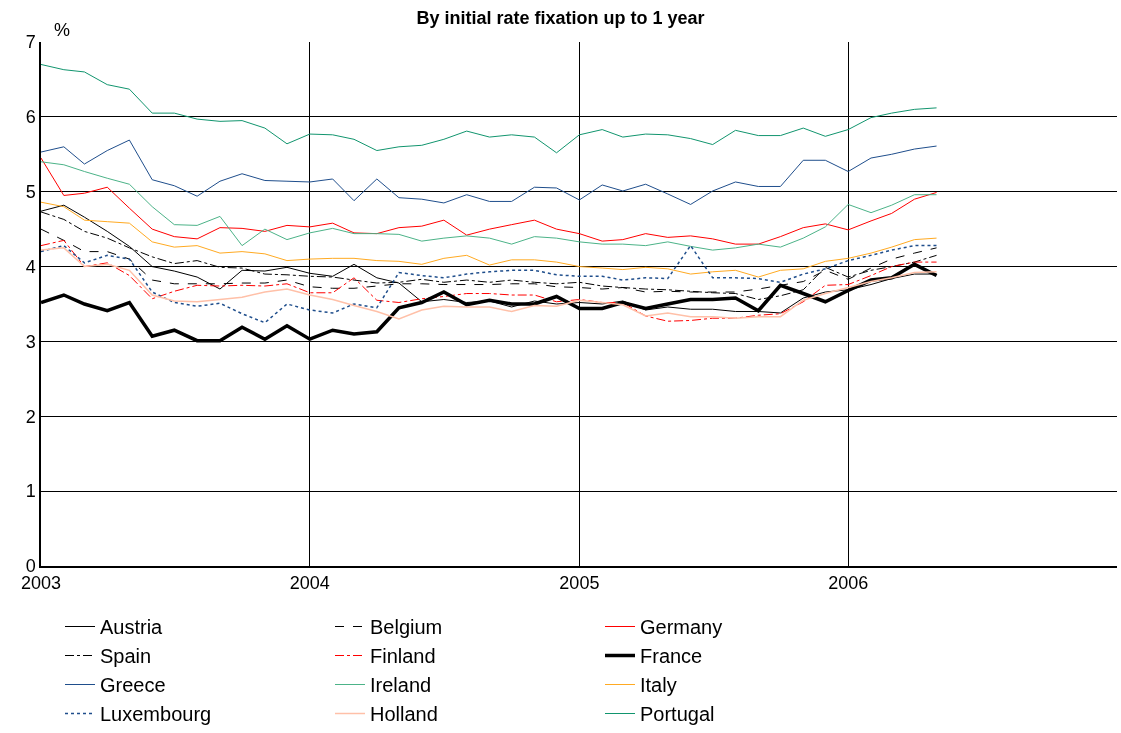 This screenshot has height=733, width=1121. Describe the element at coordinates (403, 656) in the screenshot. I see `legend-label: Finland` at that location.